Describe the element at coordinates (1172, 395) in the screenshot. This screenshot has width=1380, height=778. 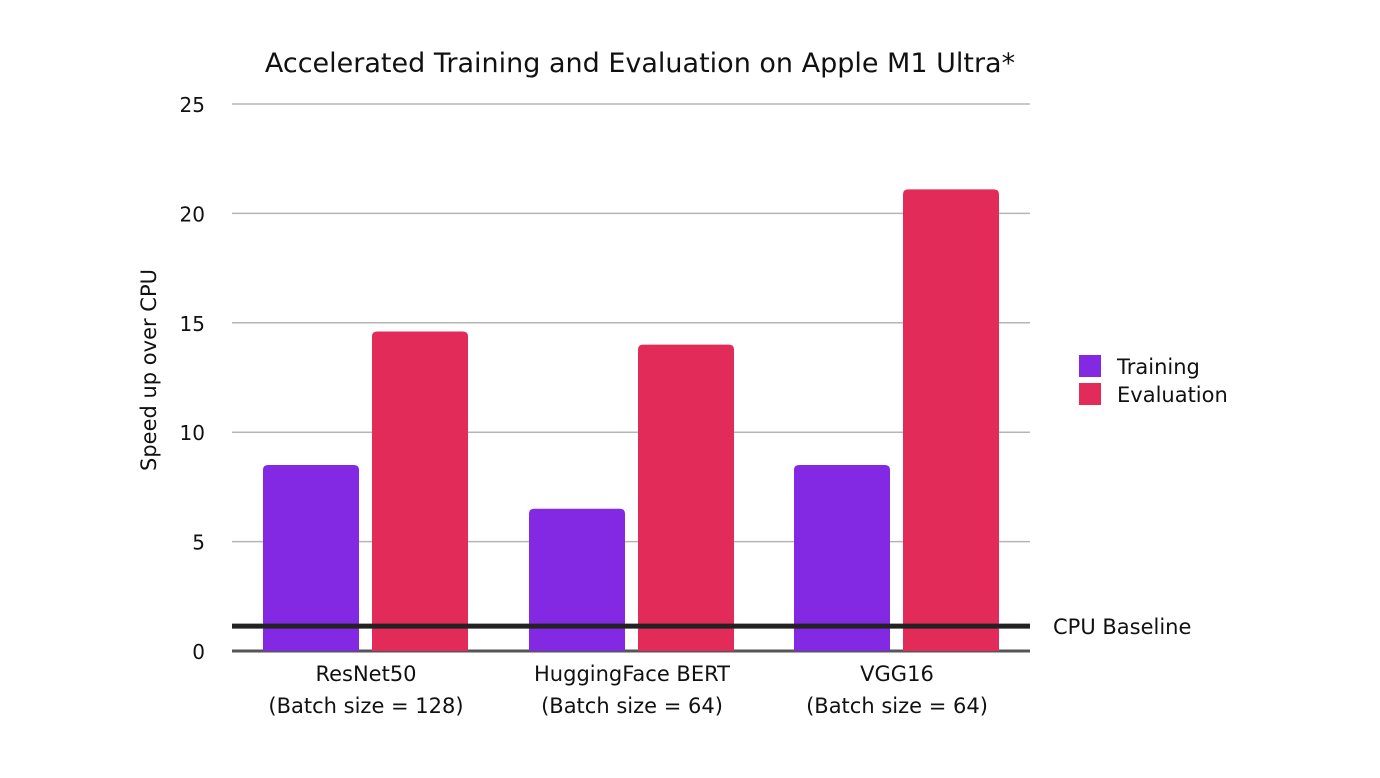
I see `legend-label: Evaluation` at that location.